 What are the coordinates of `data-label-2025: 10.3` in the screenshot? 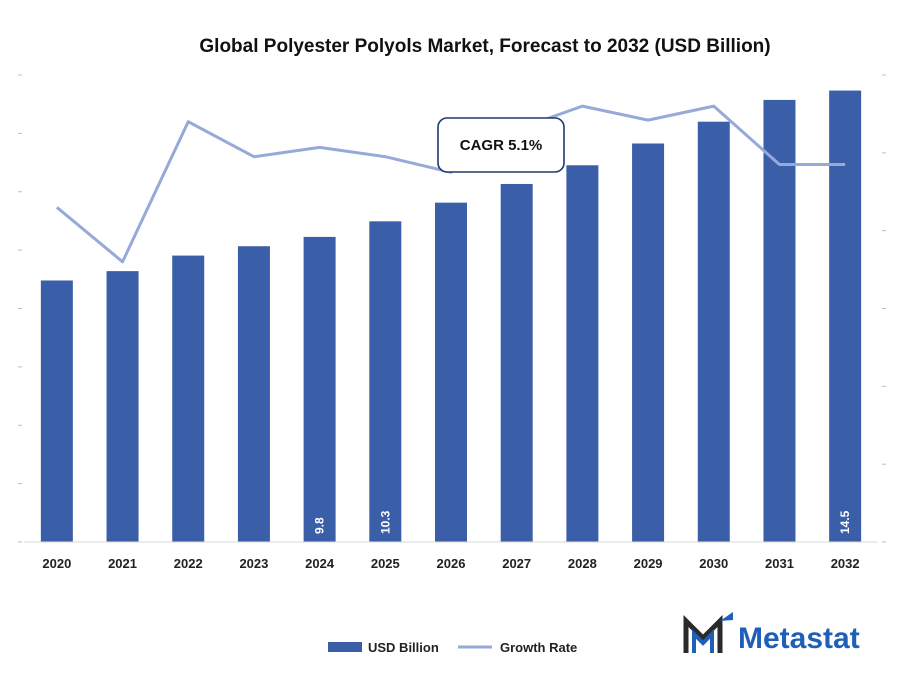 It's located at (385, 522).